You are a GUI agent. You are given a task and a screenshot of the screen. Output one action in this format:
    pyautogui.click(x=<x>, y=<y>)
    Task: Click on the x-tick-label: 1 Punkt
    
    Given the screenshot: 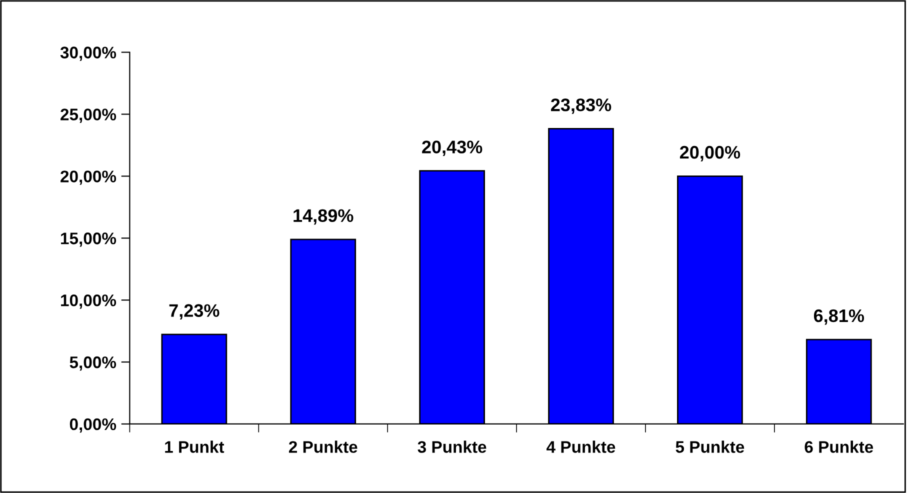 What is the action you would take?
    pyautogui.click(x=194, y=446)
    